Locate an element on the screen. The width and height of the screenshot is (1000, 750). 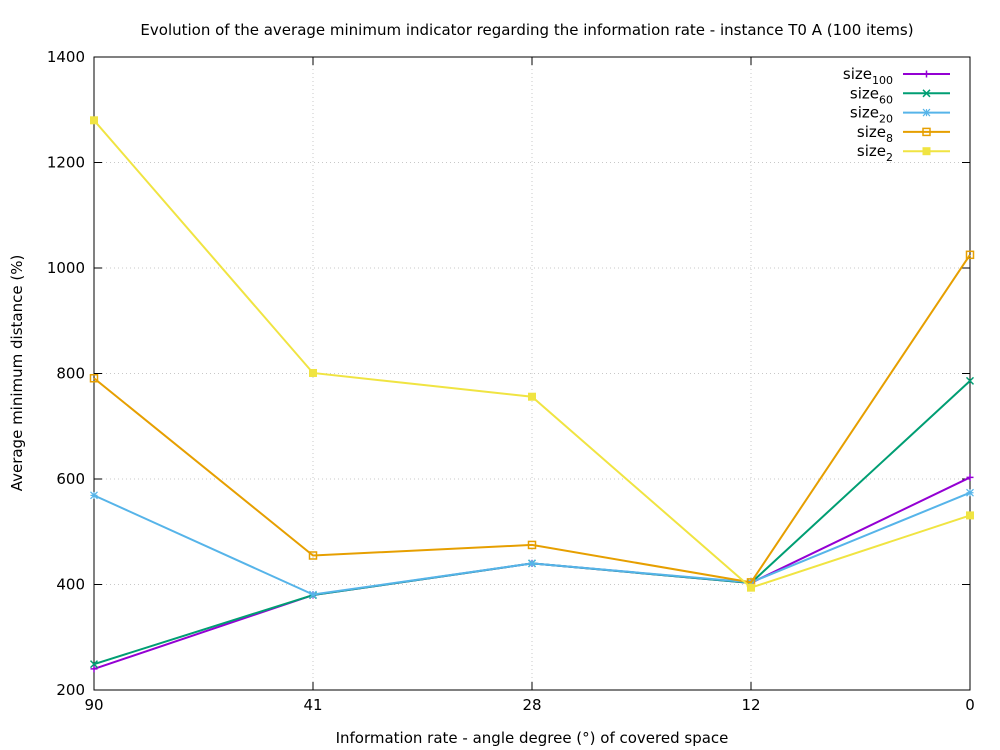
legend-label: size100 is located at coordinates (868, 76).